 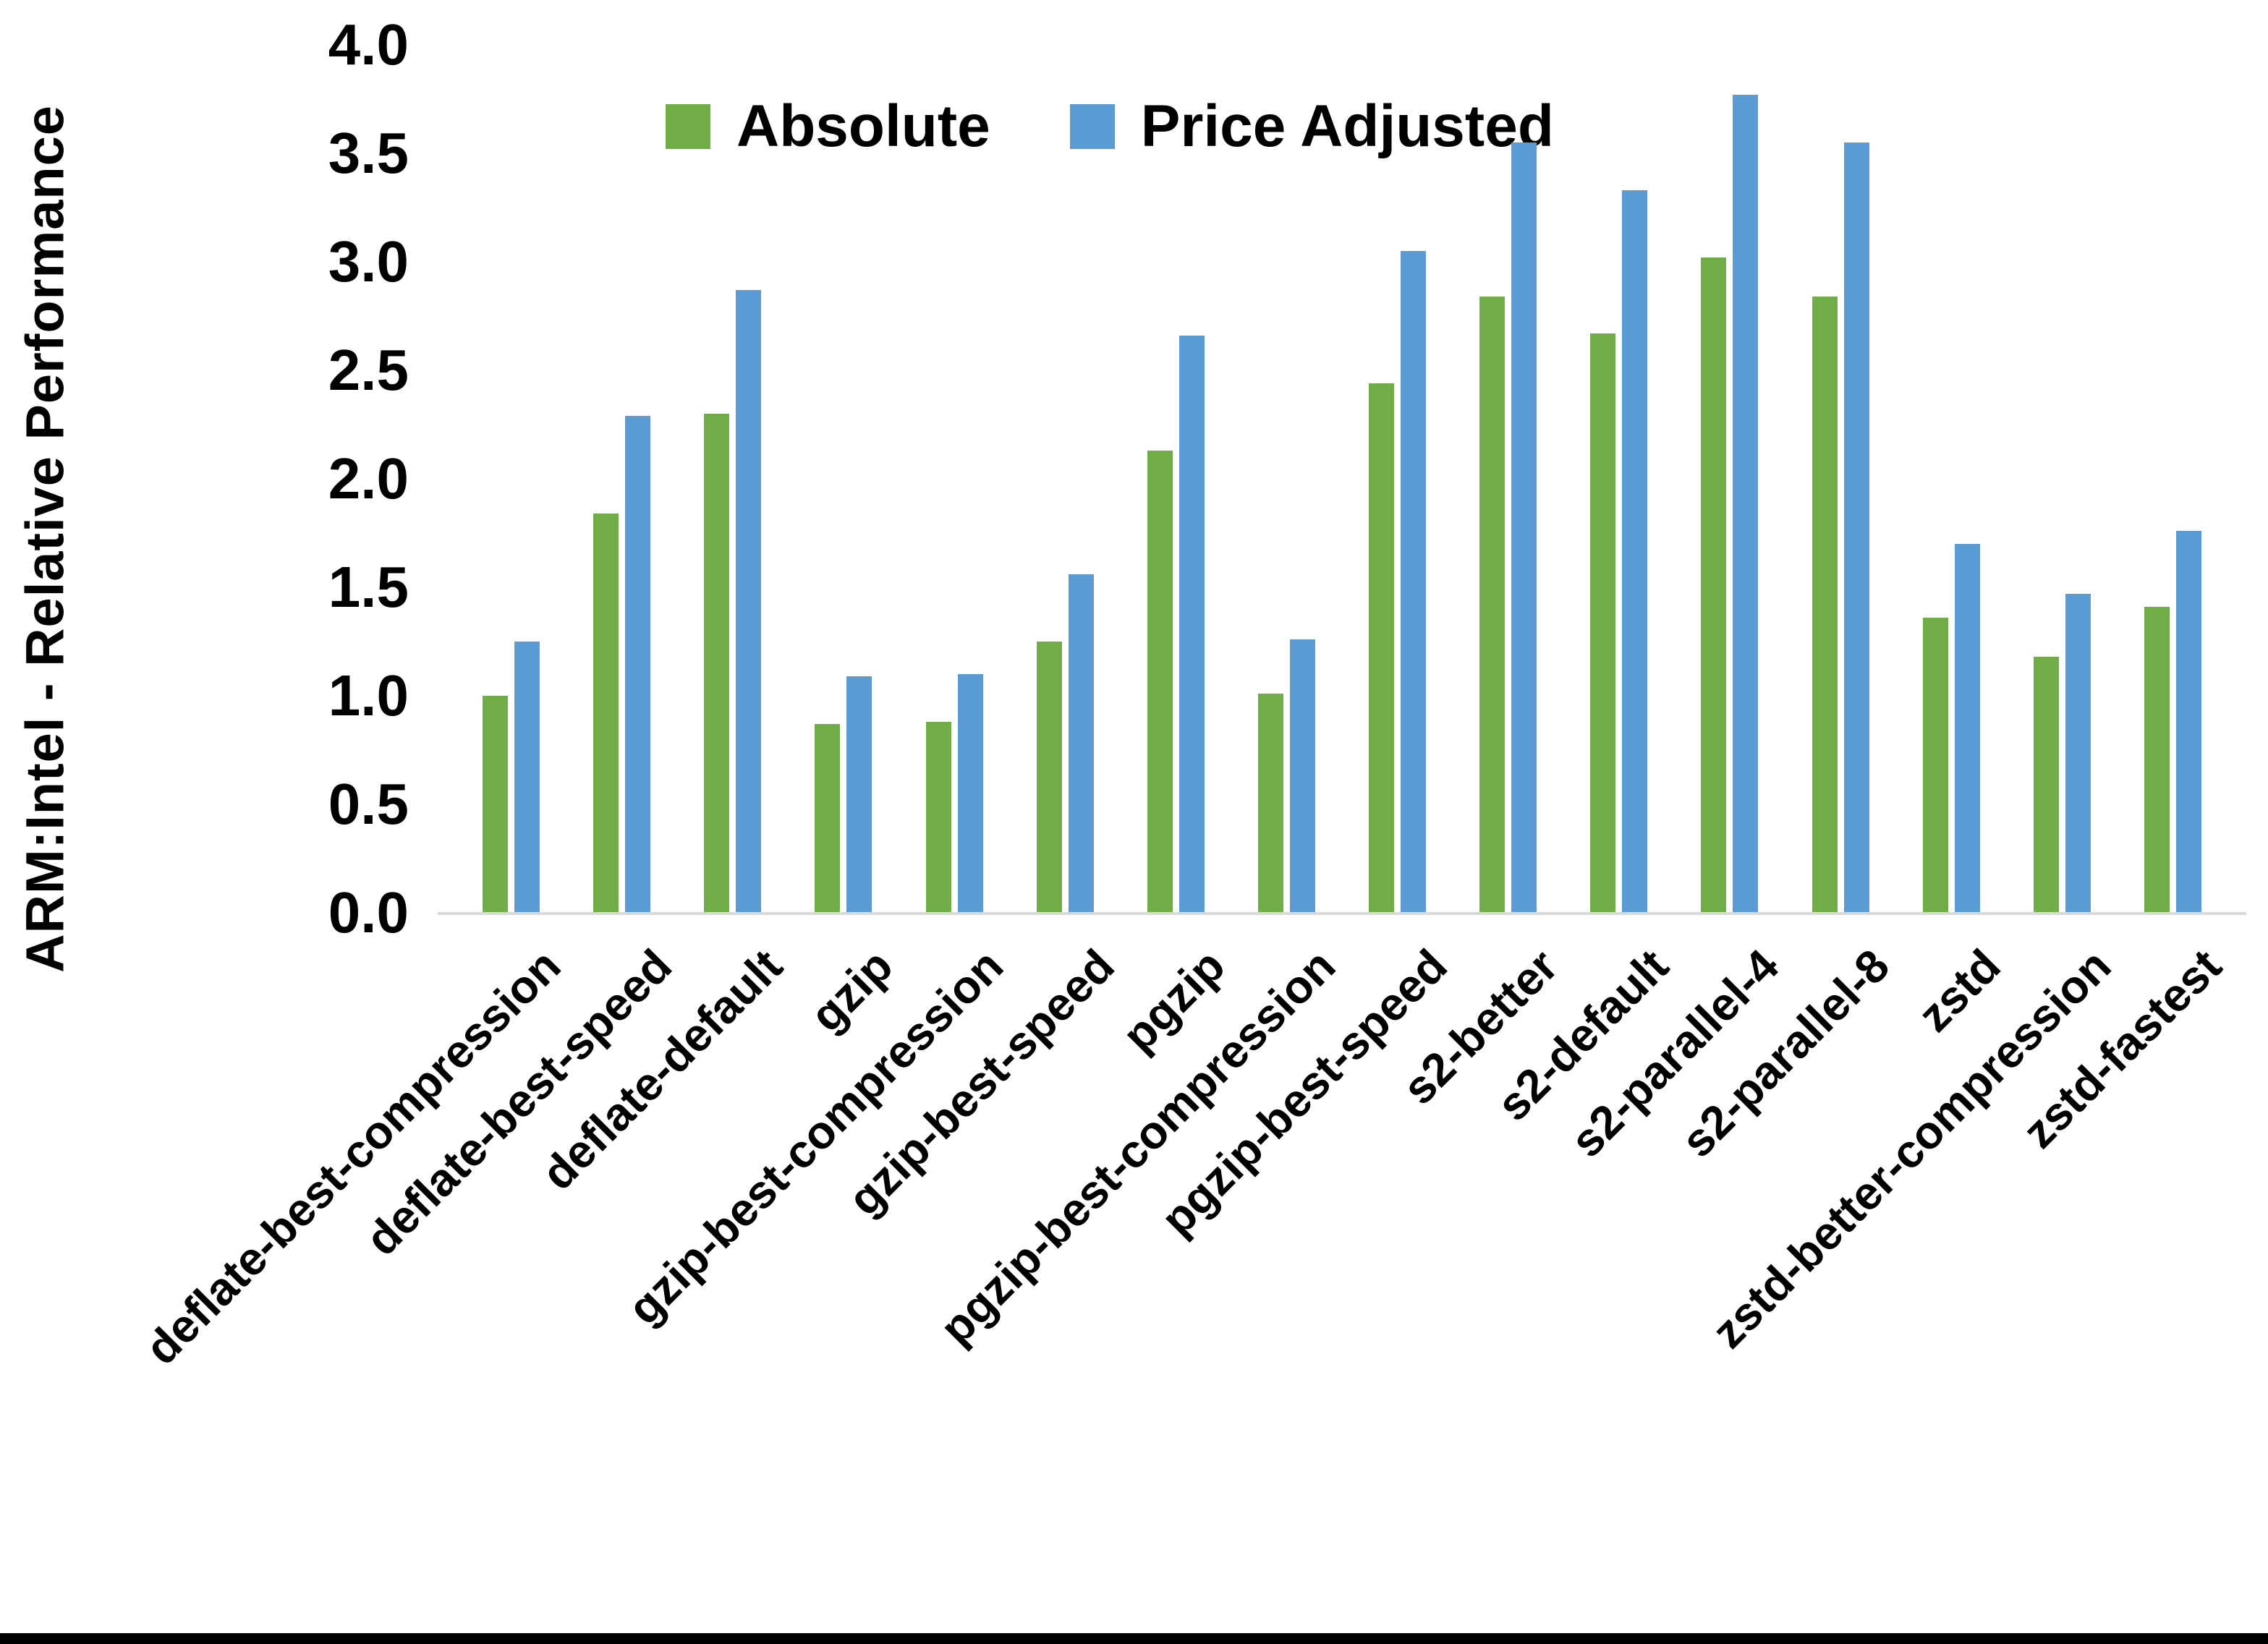 What do you see at coordinates (2173, 479) in the screenshot?
I see `bar-group-zstd-fastest` at bounding box center [2173, 479].